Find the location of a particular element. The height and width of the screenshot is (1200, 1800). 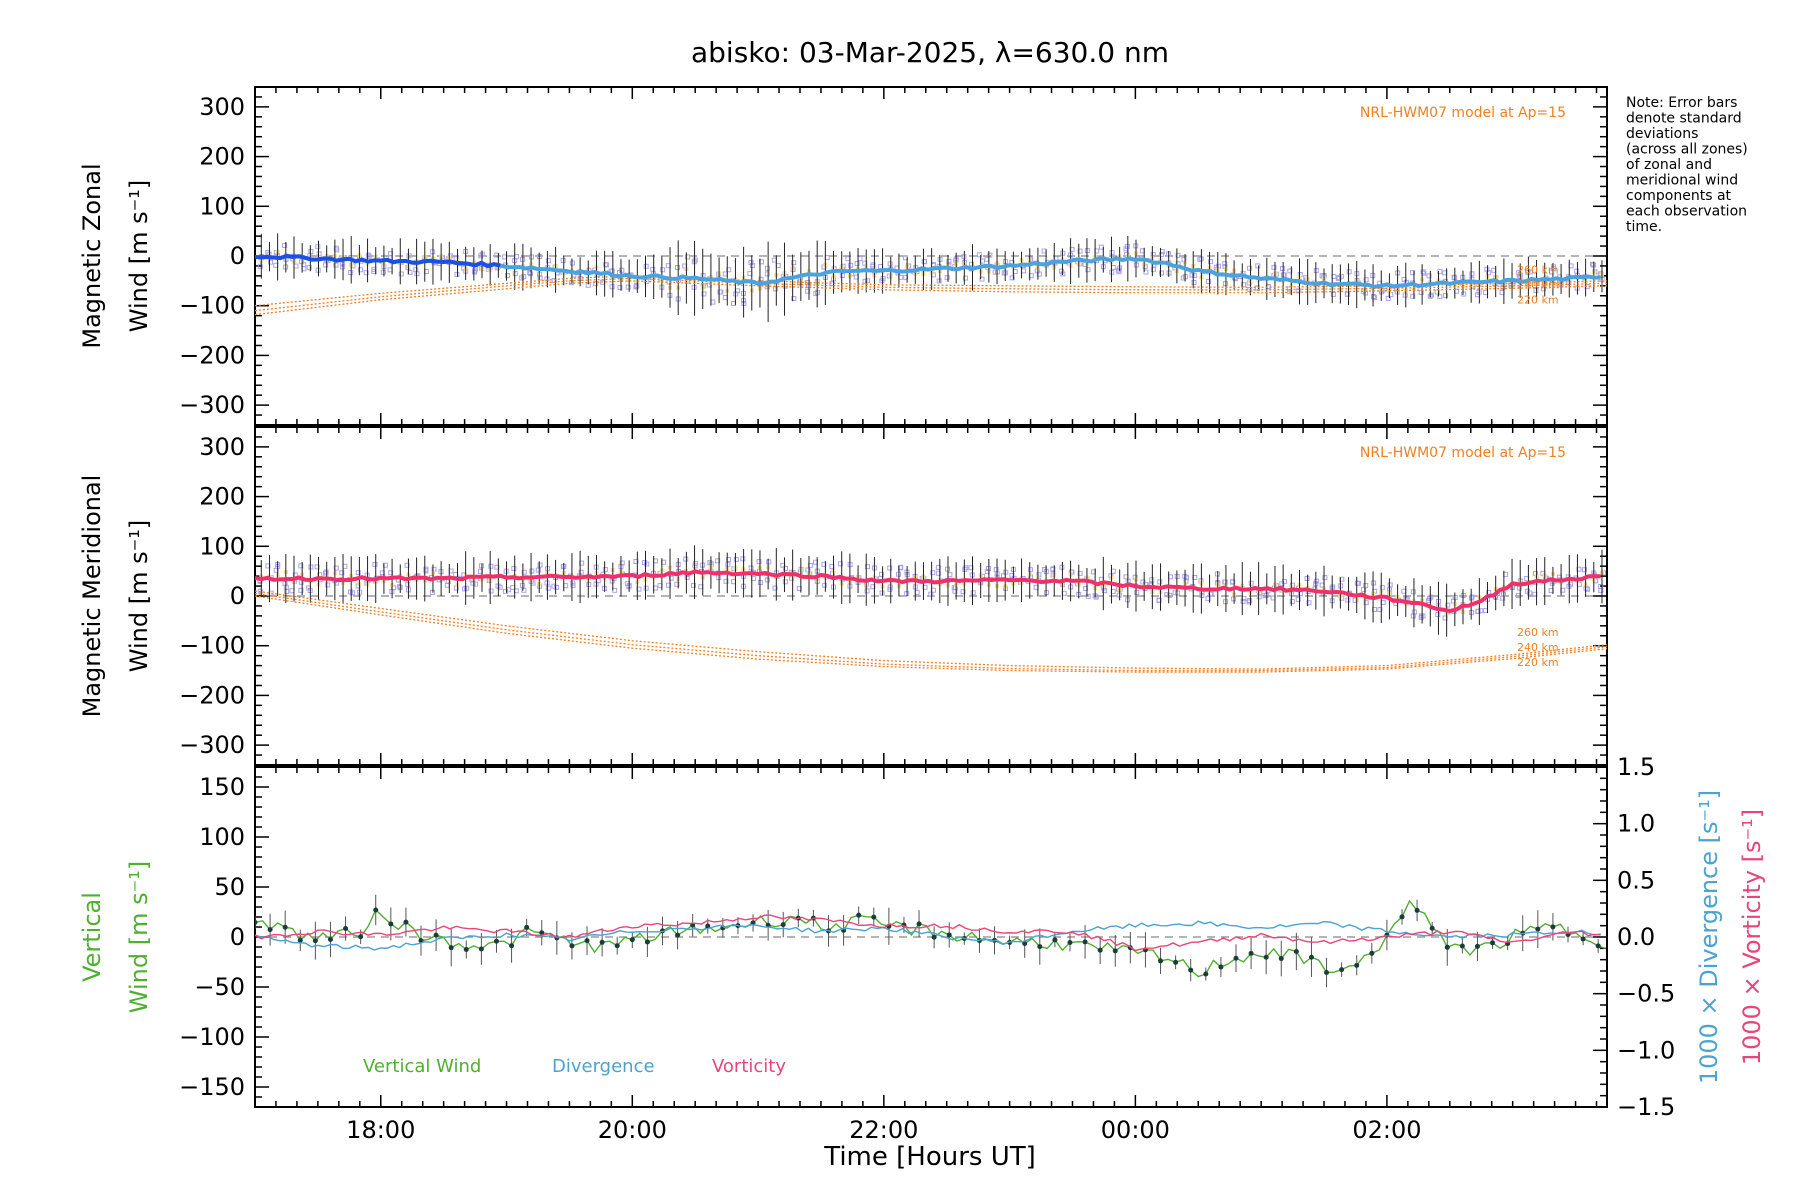

note-line: denote standard is located at coordinates (1684, 119).